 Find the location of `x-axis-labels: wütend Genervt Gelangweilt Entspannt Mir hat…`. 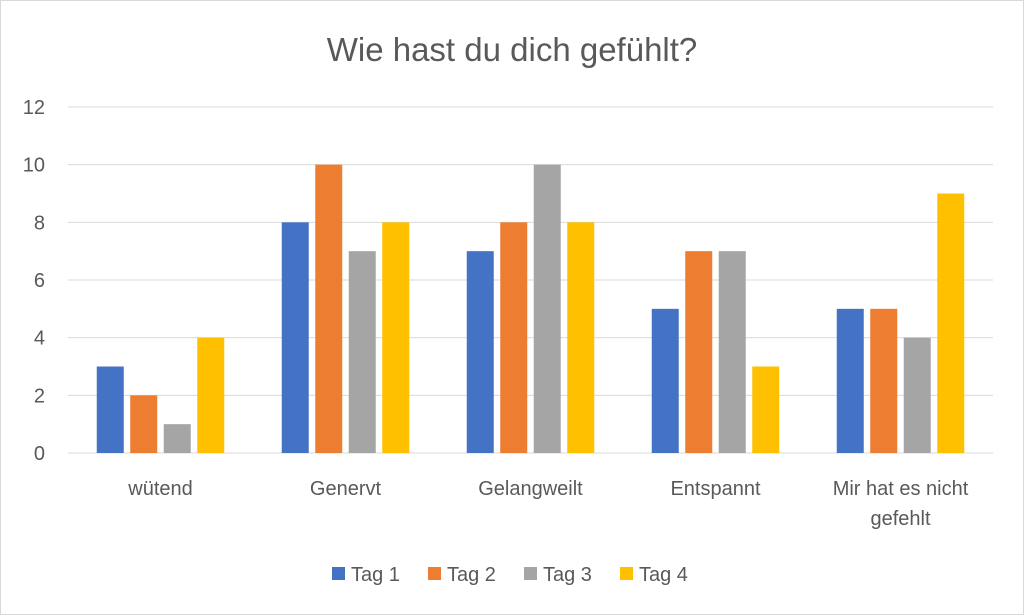

x-axis-labels: wütend Genervt Gelangweilt Entspannt Mir hat… is located at coordinates (547, 504).